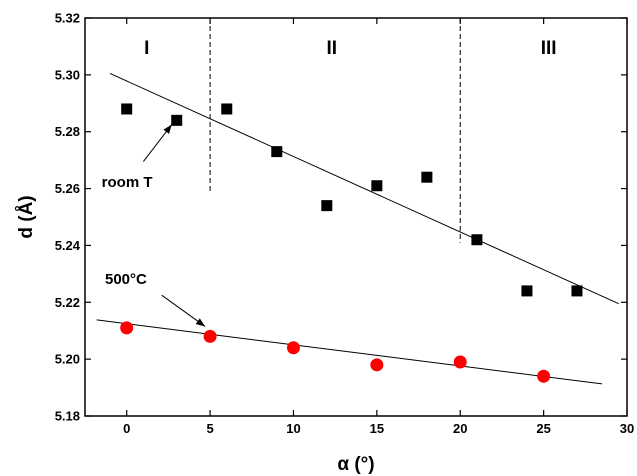 The height and width of the screenshot is (476, 637). What do you see at coordinates (332, 48) in the screenshot?
I see `region-label: II` at bounding box center [332, 48].